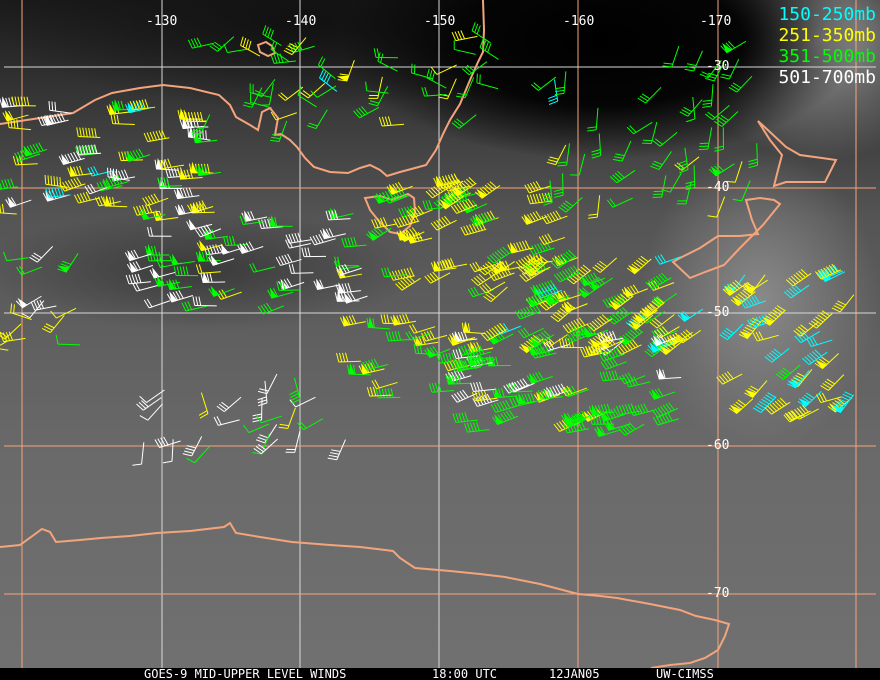 The height and width of the screenshot is (680, 880). Describe the element at coordinates (726, 238) in the screenshot. I see `coastline-new-zealand-south` at that location.